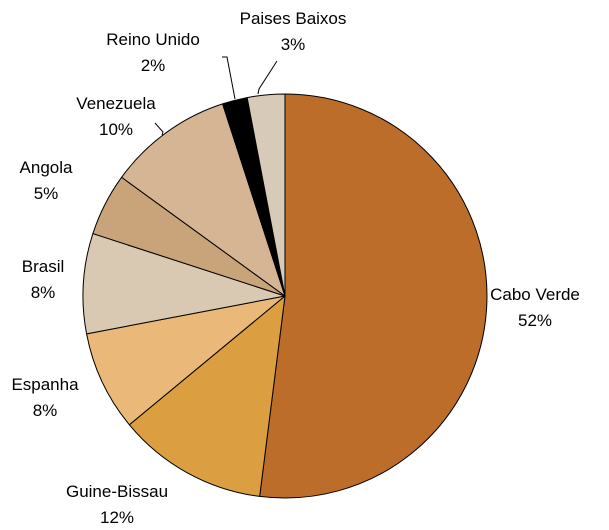  Describe the element at coordinates (117, 517) in the screenshot. I see `slice-value-guine-bissau: 12%` at that location.